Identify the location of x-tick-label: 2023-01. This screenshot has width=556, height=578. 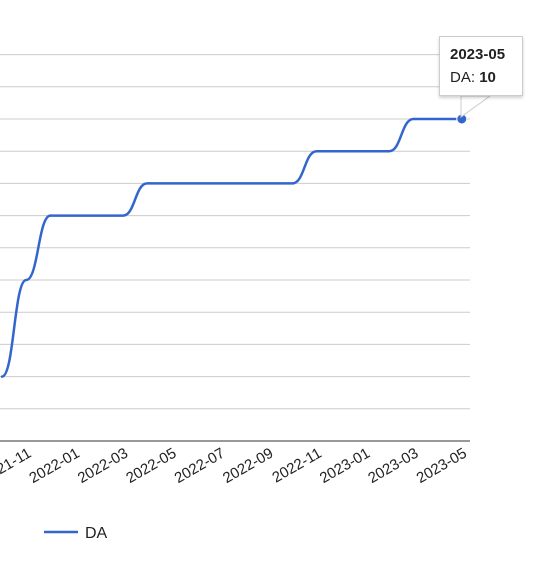
(345, 466).